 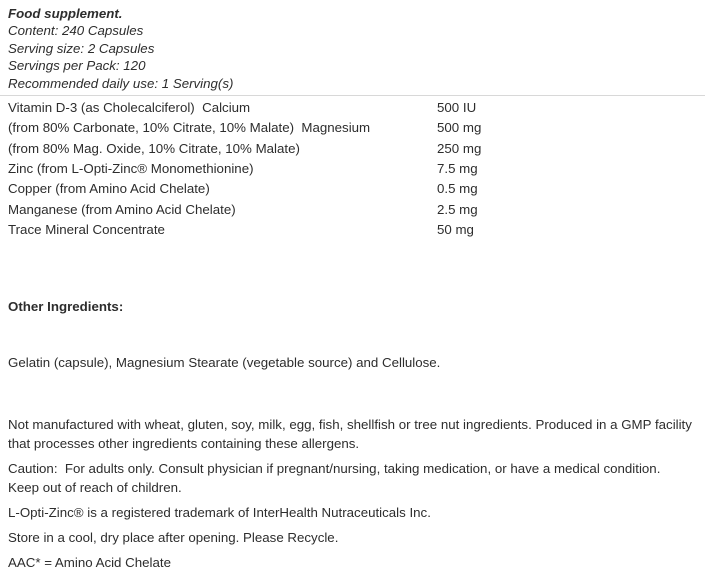 What do you see at coordinates (122, 209) in the screenshot?
I see `ingredient-label: Manganese (from Amino Acid Chelate)` at bounding box center [122, 209].